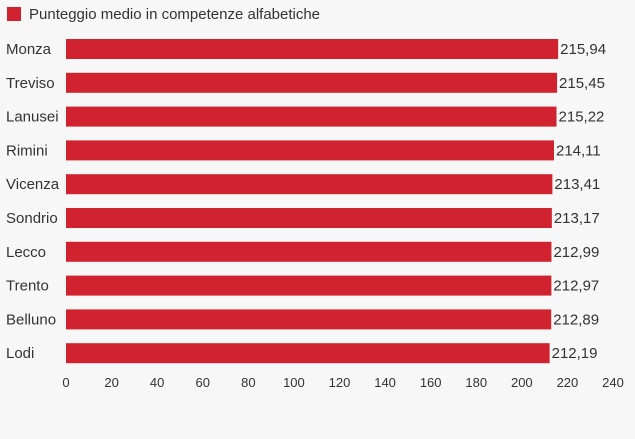  I want to click on value-label: 212,99, so click(576, 252).